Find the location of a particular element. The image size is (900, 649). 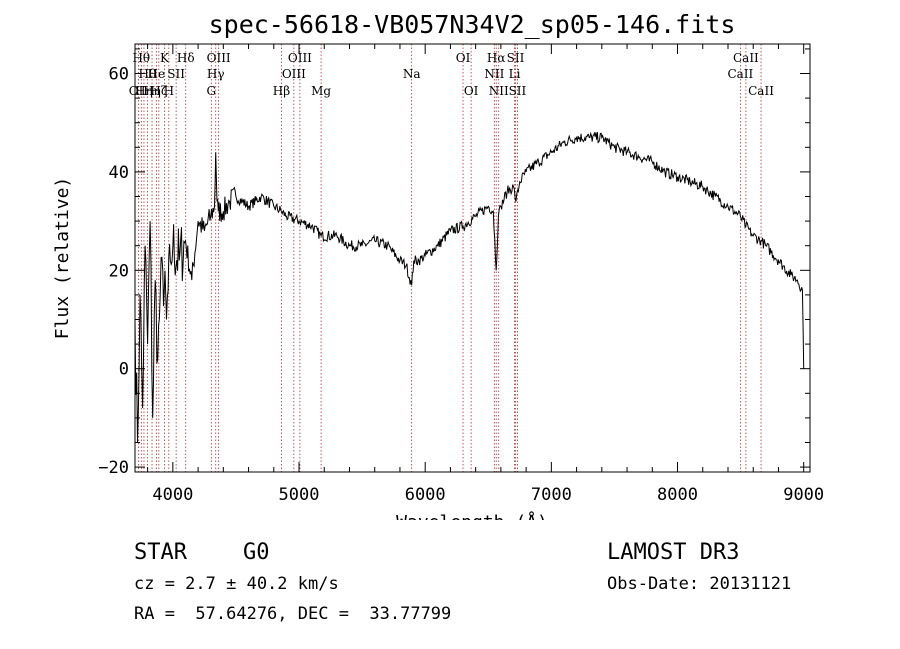

x-tick-label: 9000 is located at coordinates (803, 495).